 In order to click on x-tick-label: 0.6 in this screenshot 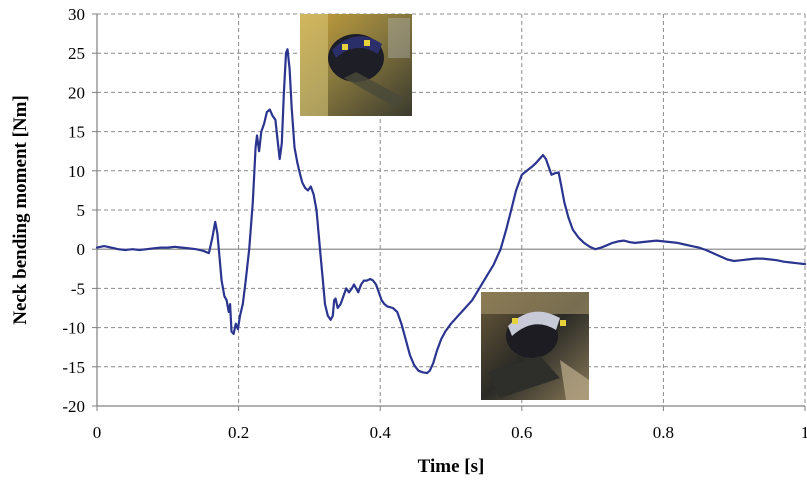, I will do `click(521, 432)`.